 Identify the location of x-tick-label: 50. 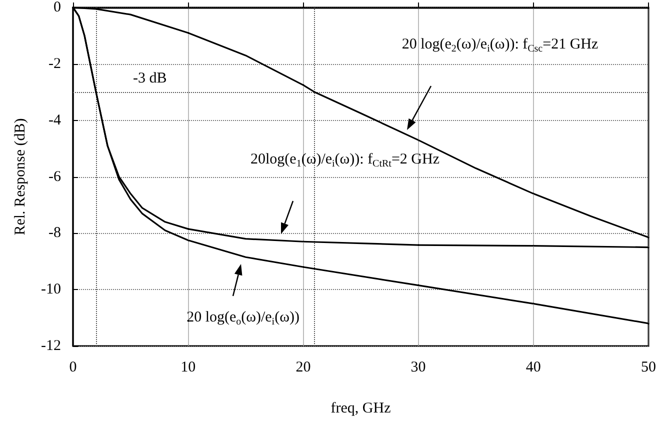
(648, 368).